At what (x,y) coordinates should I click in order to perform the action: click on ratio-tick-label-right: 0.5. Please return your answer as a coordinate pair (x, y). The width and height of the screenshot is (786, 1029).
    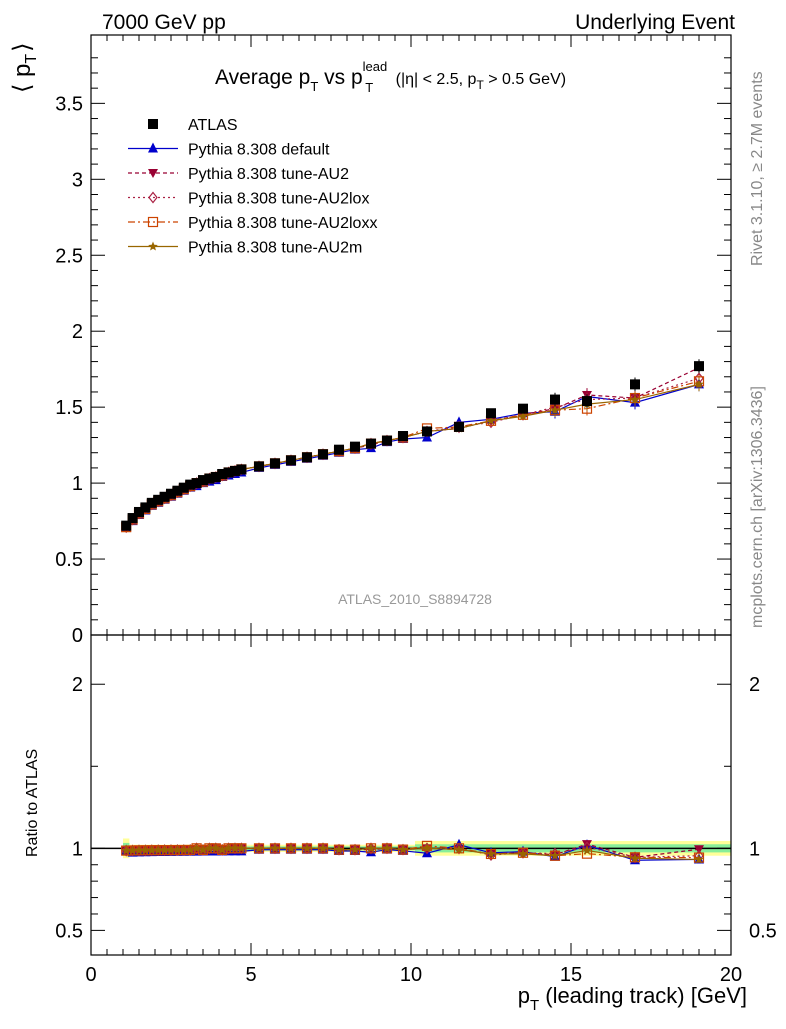
    Looking at the image, I should click on (763, 931).